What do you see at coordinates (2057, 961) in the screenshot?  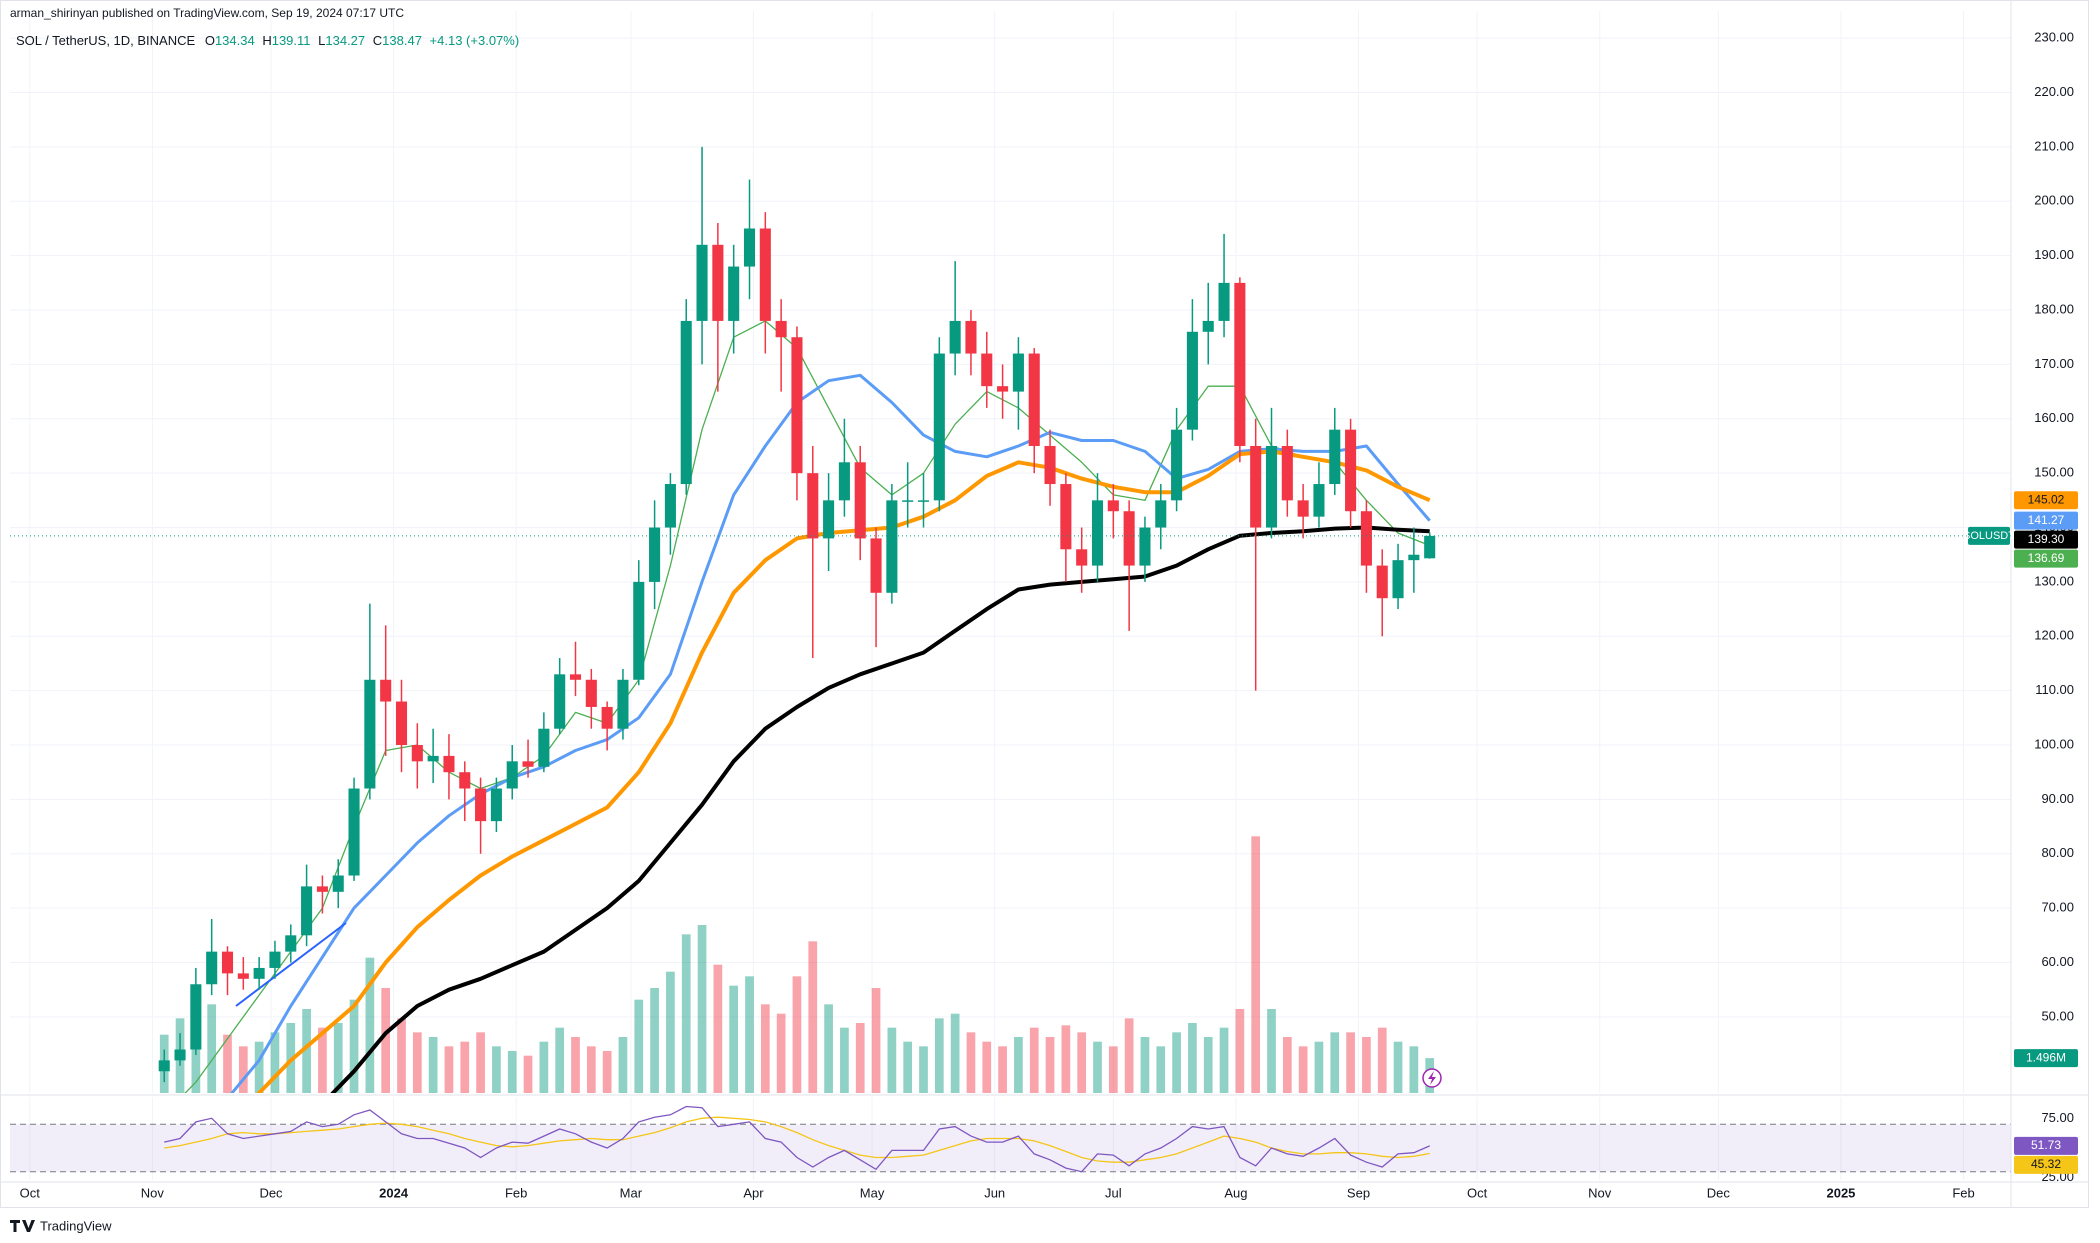 I see `y-tick-label: 60.00` at bounding box center [2057, 961].